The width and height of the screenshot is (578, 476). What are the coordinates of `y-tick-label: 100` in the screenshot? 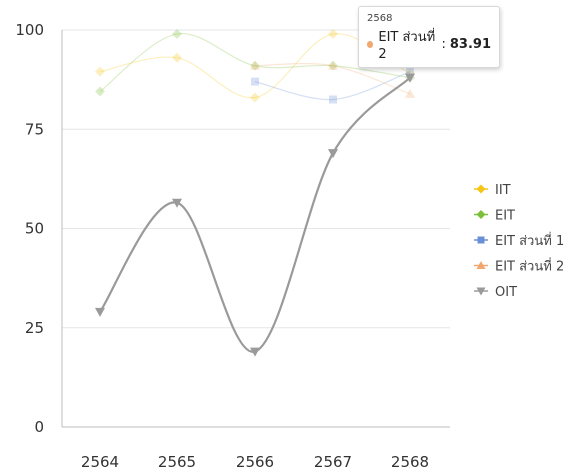 It's located at (29, 30).